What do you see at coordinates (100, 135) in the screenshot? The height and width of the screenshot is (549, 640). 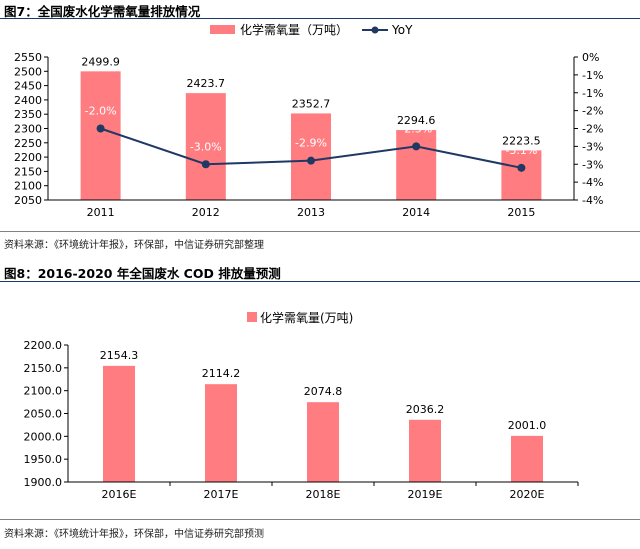 I see `bar-2011` at bounding box center [100, 135].